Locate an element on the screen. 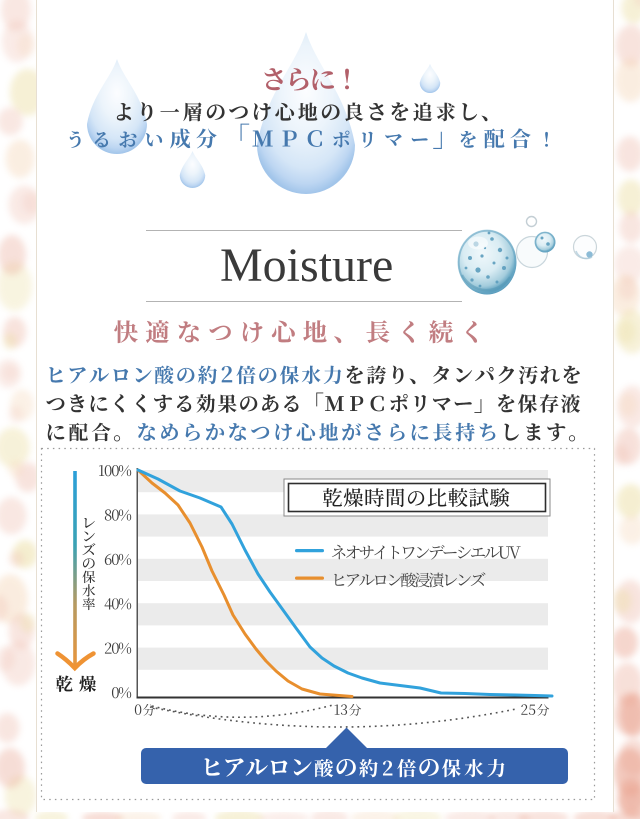  svg-text: Moisture is located at coordinates (306, 265).